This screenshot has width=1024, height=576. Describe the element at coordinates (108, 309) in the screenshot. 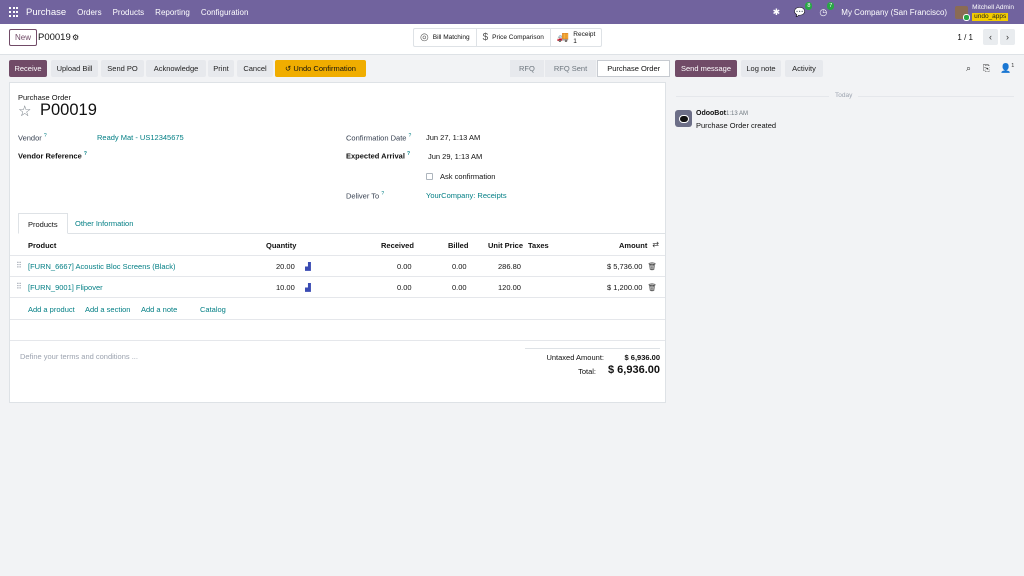

I see `add-section-link: Add a section` at that location.